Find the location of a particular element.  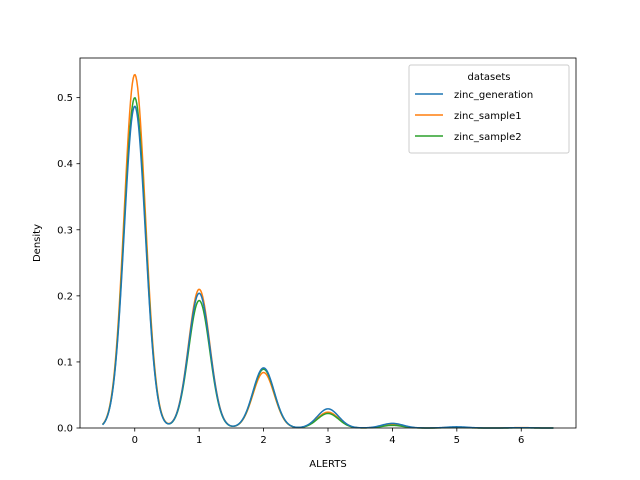

y-axis-ticks: 0.0 0.1 0.2 0.3 0.4 0.5 is located at coordinates (68, 264).